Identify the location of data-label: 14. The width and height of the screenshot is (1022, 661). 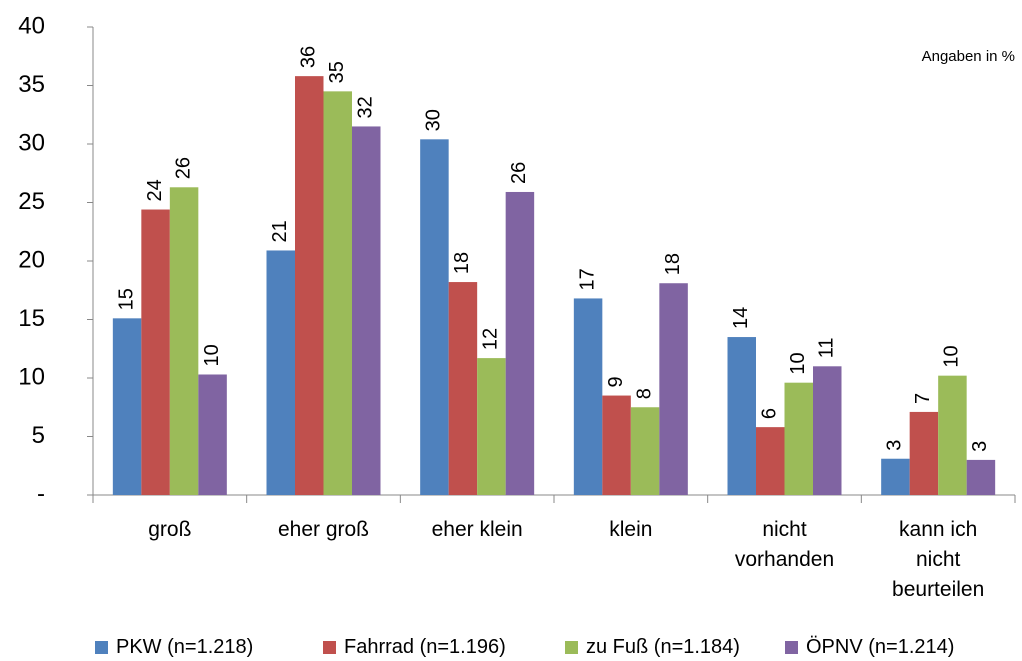
(741, 318).